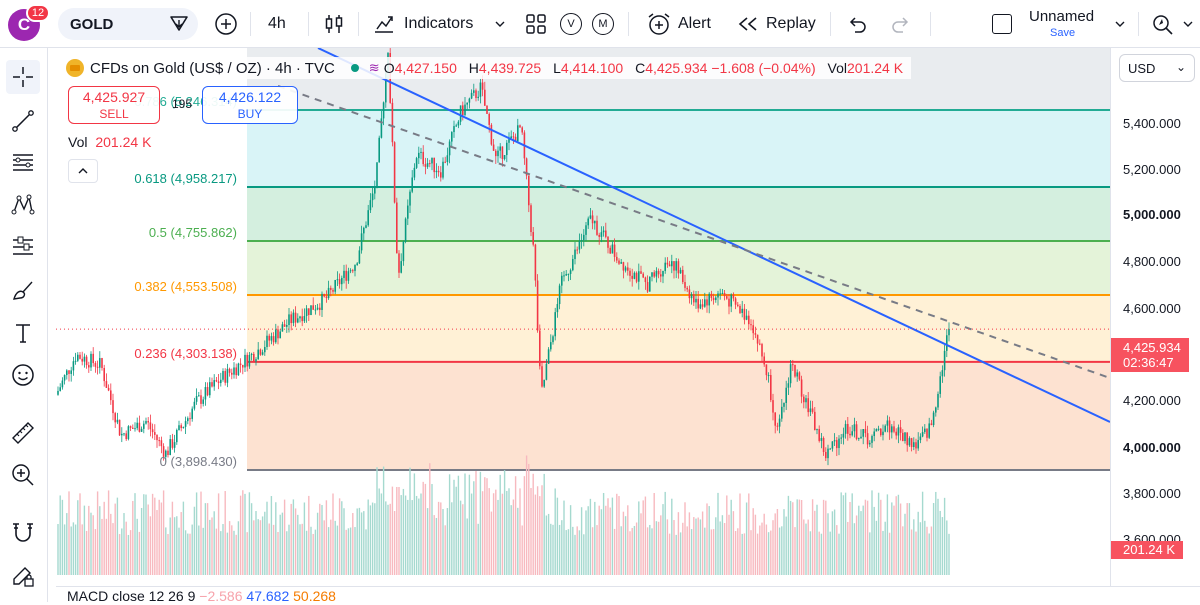  I want to click on trend-line-tool, so click(23, 121).